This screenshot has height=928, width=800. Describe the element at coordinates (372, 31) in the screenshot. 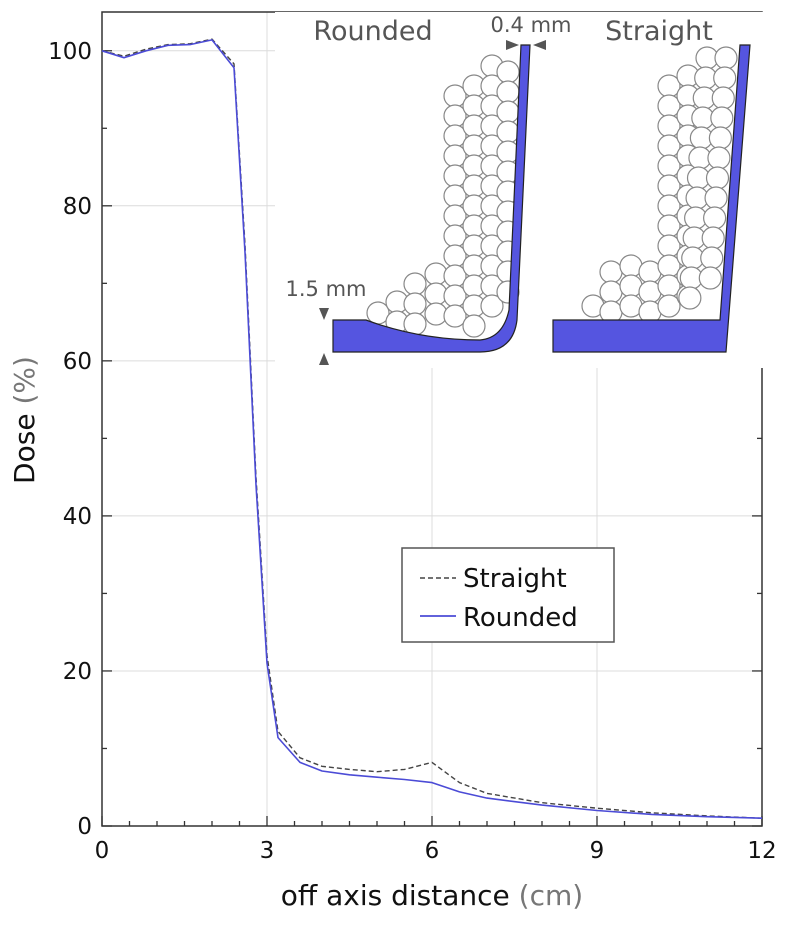

I see `rounded-label: Rounded` at that location.